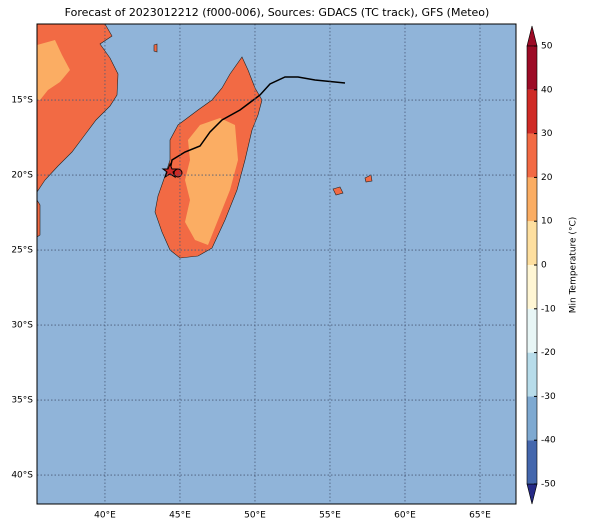 This screenshot has width=591, height=532. Describe the element at coordinates (574, 265) in the screenshot. I see `colorbar-label: Min Temperature (°C)` at that location.